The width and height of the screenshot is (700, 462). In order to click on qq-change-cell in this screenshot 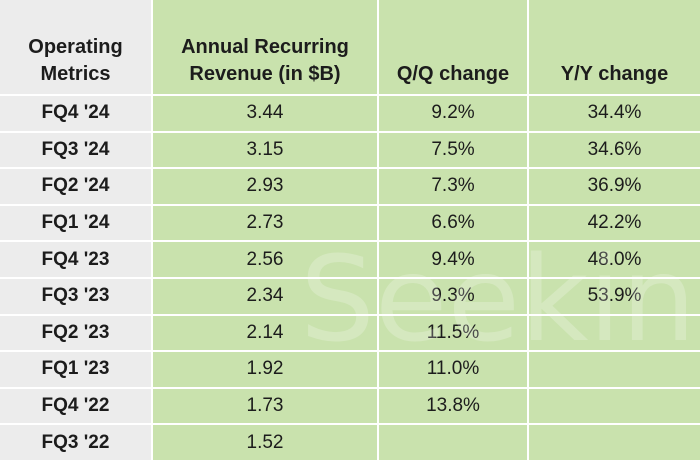, I will do `click(453, 443)`.